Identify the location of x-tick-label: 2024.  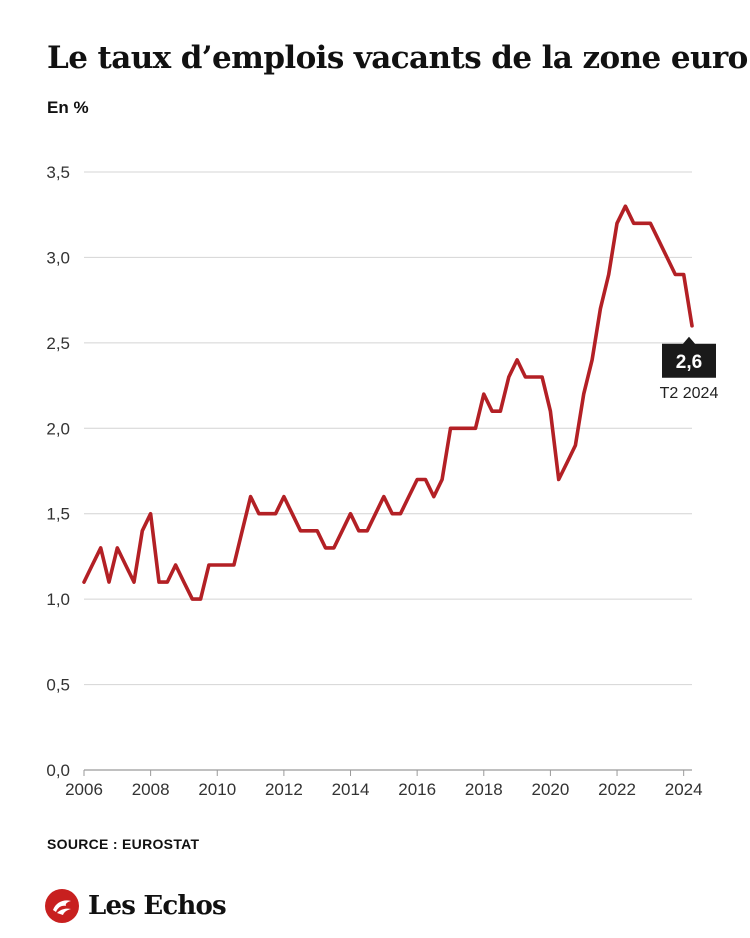
(684, 789).